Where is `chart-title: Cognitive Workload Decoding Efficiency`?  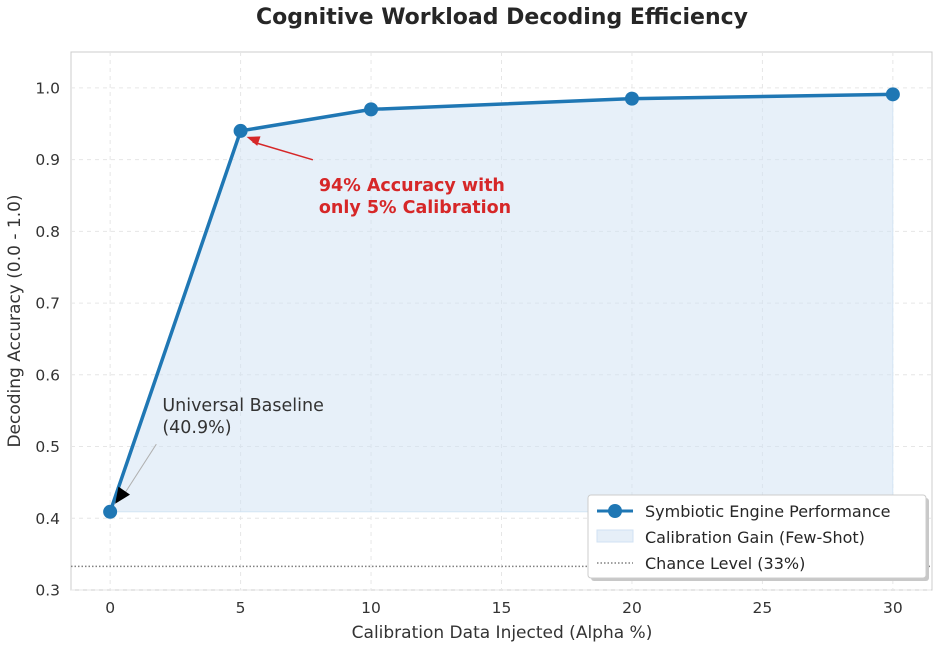 chart-title: Cognitive Workload Decoding Efficiency is located at coordinates (502, 17).